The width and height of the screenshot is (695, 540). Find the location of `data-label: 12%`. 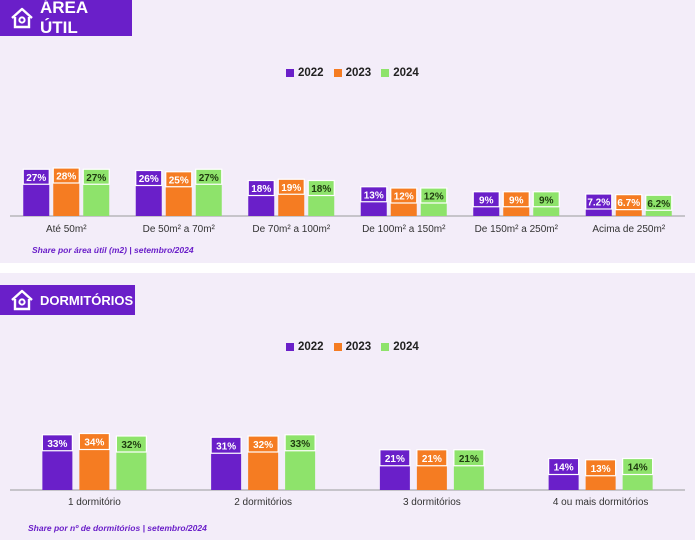

data-label: 12% is located at coordinates (404, 197).